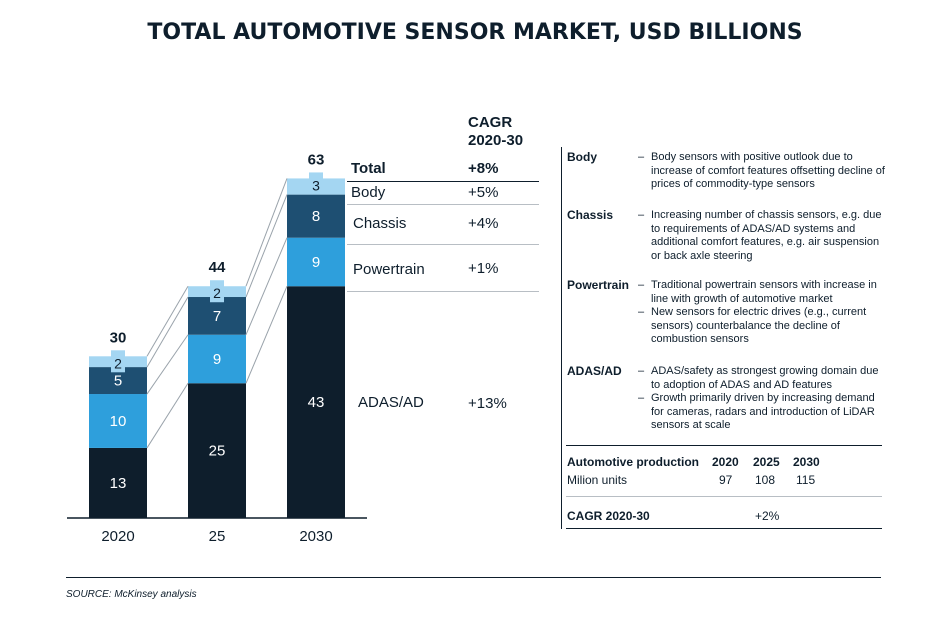 This screenshot has height=621, width=950. What do you see at coordinates (487, 403) in the screenshot?
I see `cagr-value-adas: +13%` at bounding box center [487, 403].